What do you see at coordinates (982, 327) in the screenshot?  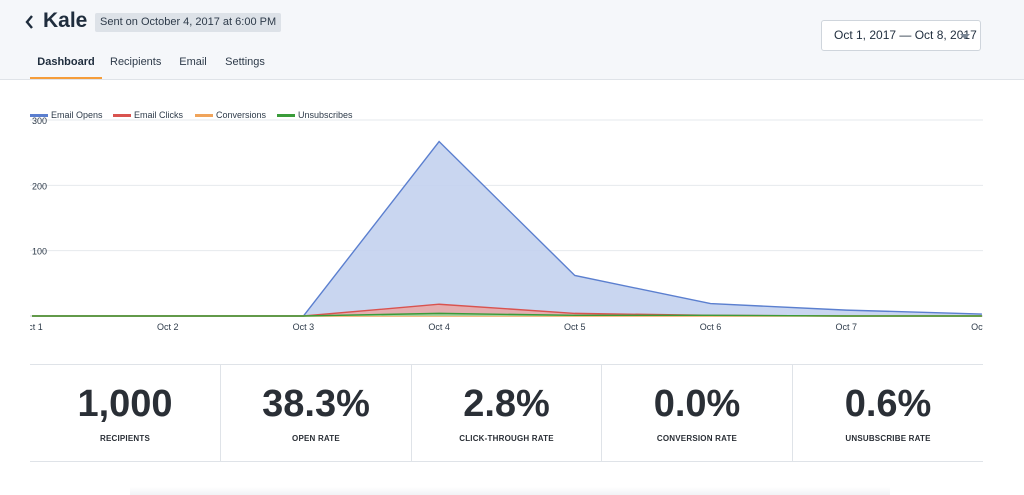 I see `x-tick-label: Oct 8` at bounding box center [982, 327].